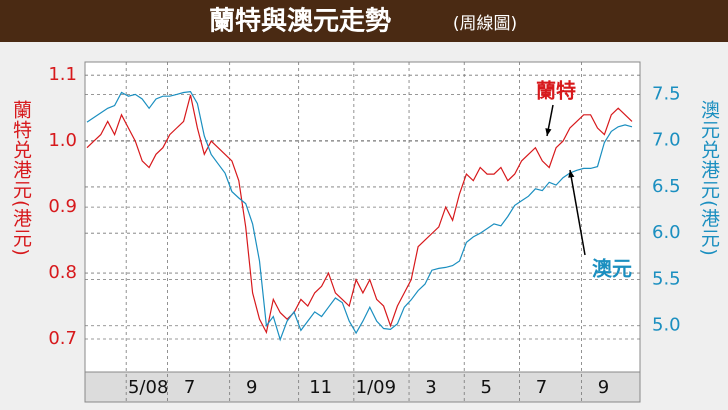 The image size is (728, 410). Describe the element at coordinates (666, 232) in the screenshot. I see `y2-tick-label: 6.0` at that location.